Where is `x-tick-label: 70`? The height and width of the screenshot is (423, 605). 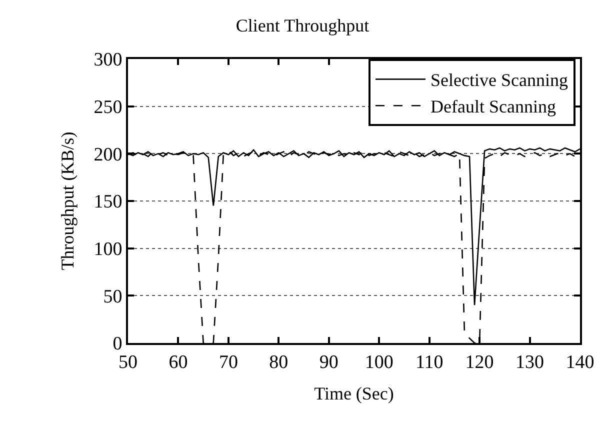
x-tick-label: 70 is located at coordinates (228, 362).